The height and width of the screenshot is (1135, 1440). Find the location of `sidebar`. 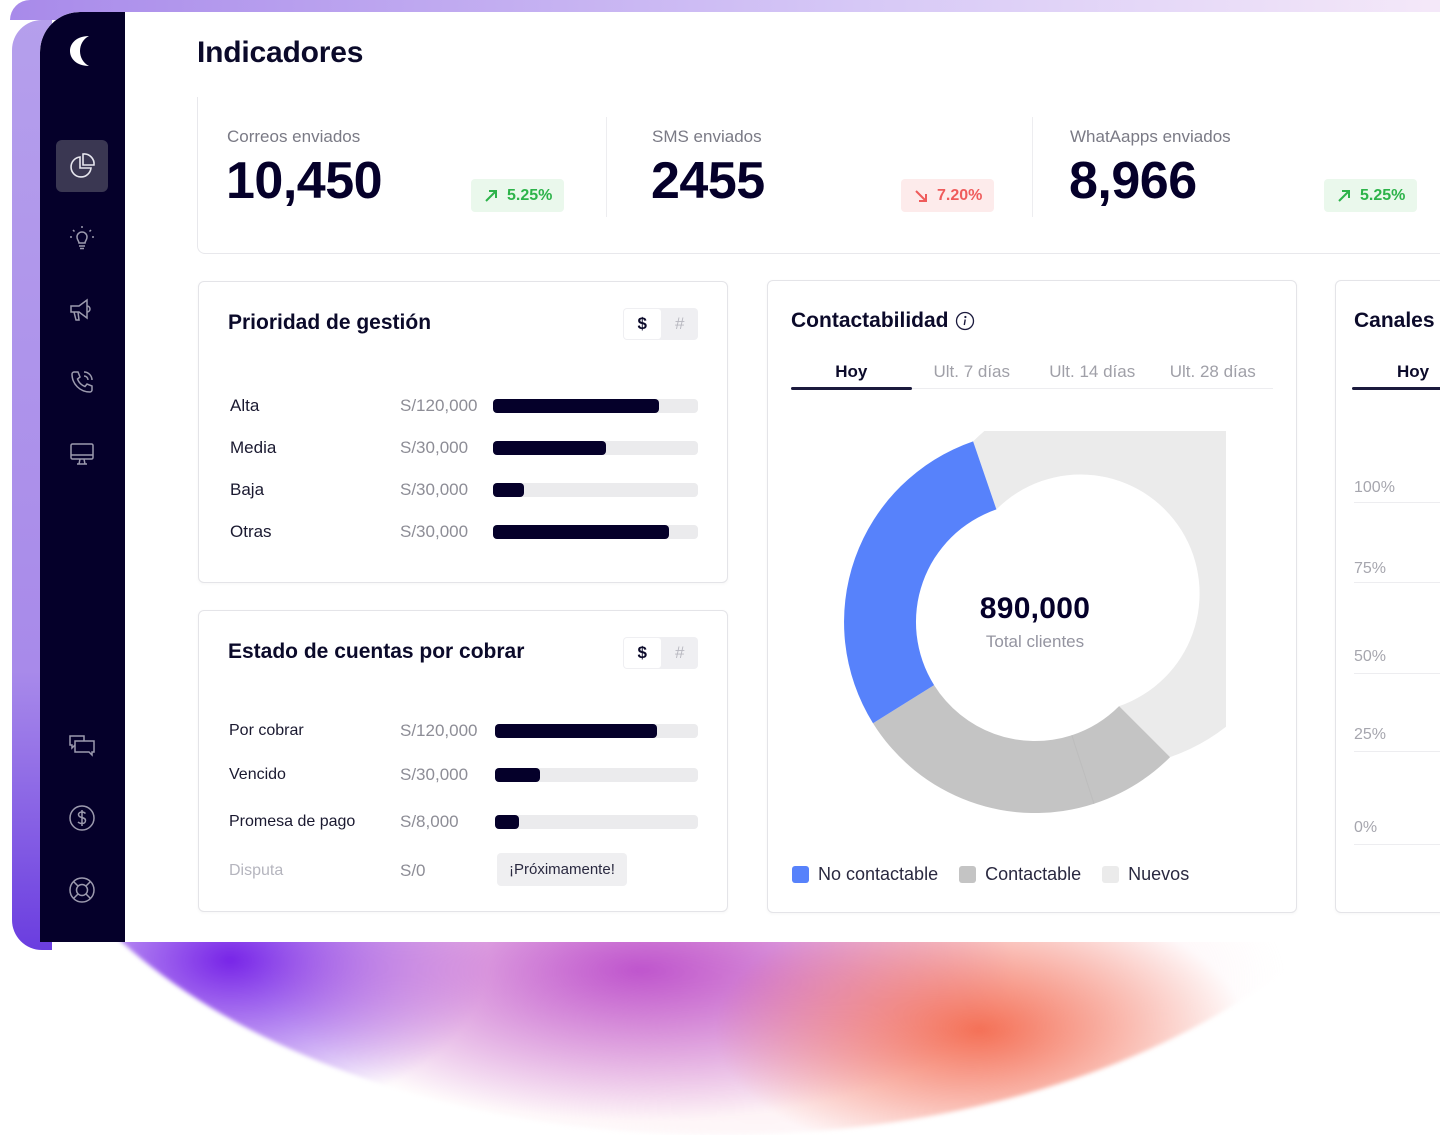

sidebar is located at coordinates (82, 477).